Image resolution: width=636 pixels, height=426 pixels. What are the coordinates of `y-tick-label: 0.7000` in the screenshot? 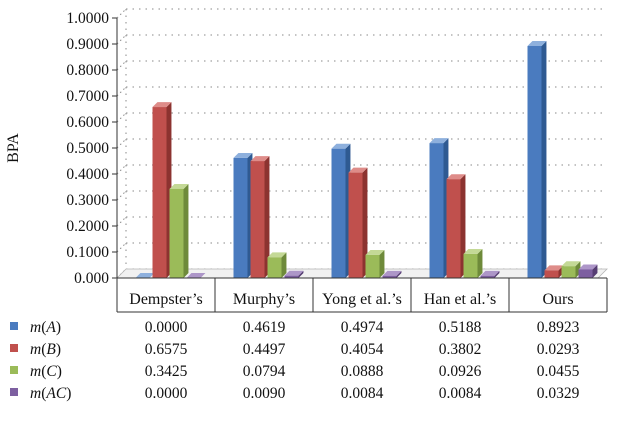 It's located at (87, 96).